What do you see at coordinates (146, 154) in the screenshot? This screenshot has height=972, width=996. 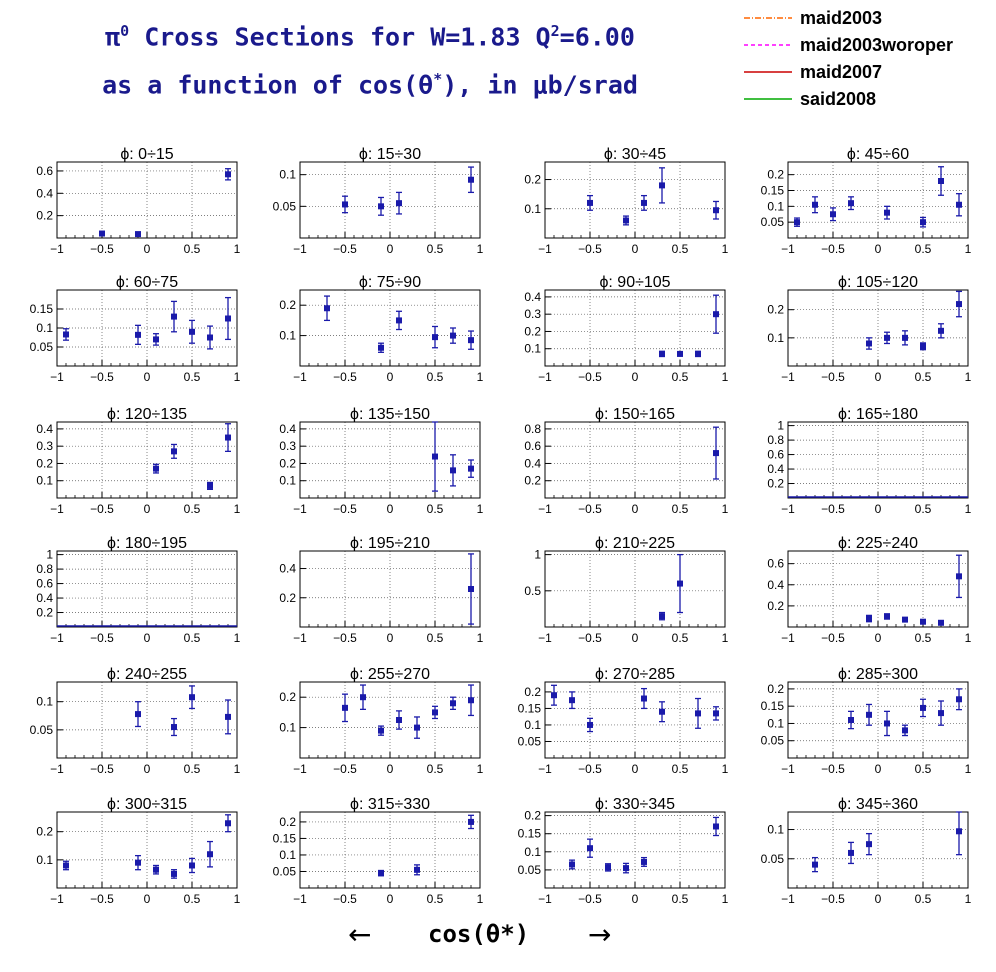 I see `panel-title: ϕ: 0÷15` at bounding box center [146, 154].